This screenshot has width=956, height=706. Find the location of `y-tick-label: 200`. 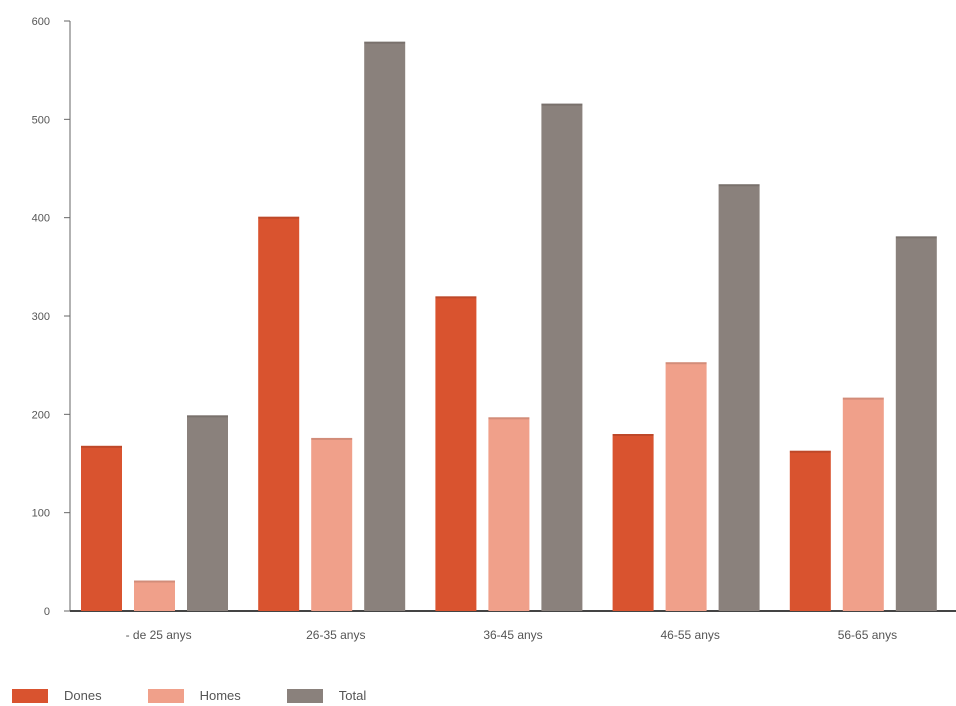

y-tick-label: 200 is located at coordinates (41, 415).